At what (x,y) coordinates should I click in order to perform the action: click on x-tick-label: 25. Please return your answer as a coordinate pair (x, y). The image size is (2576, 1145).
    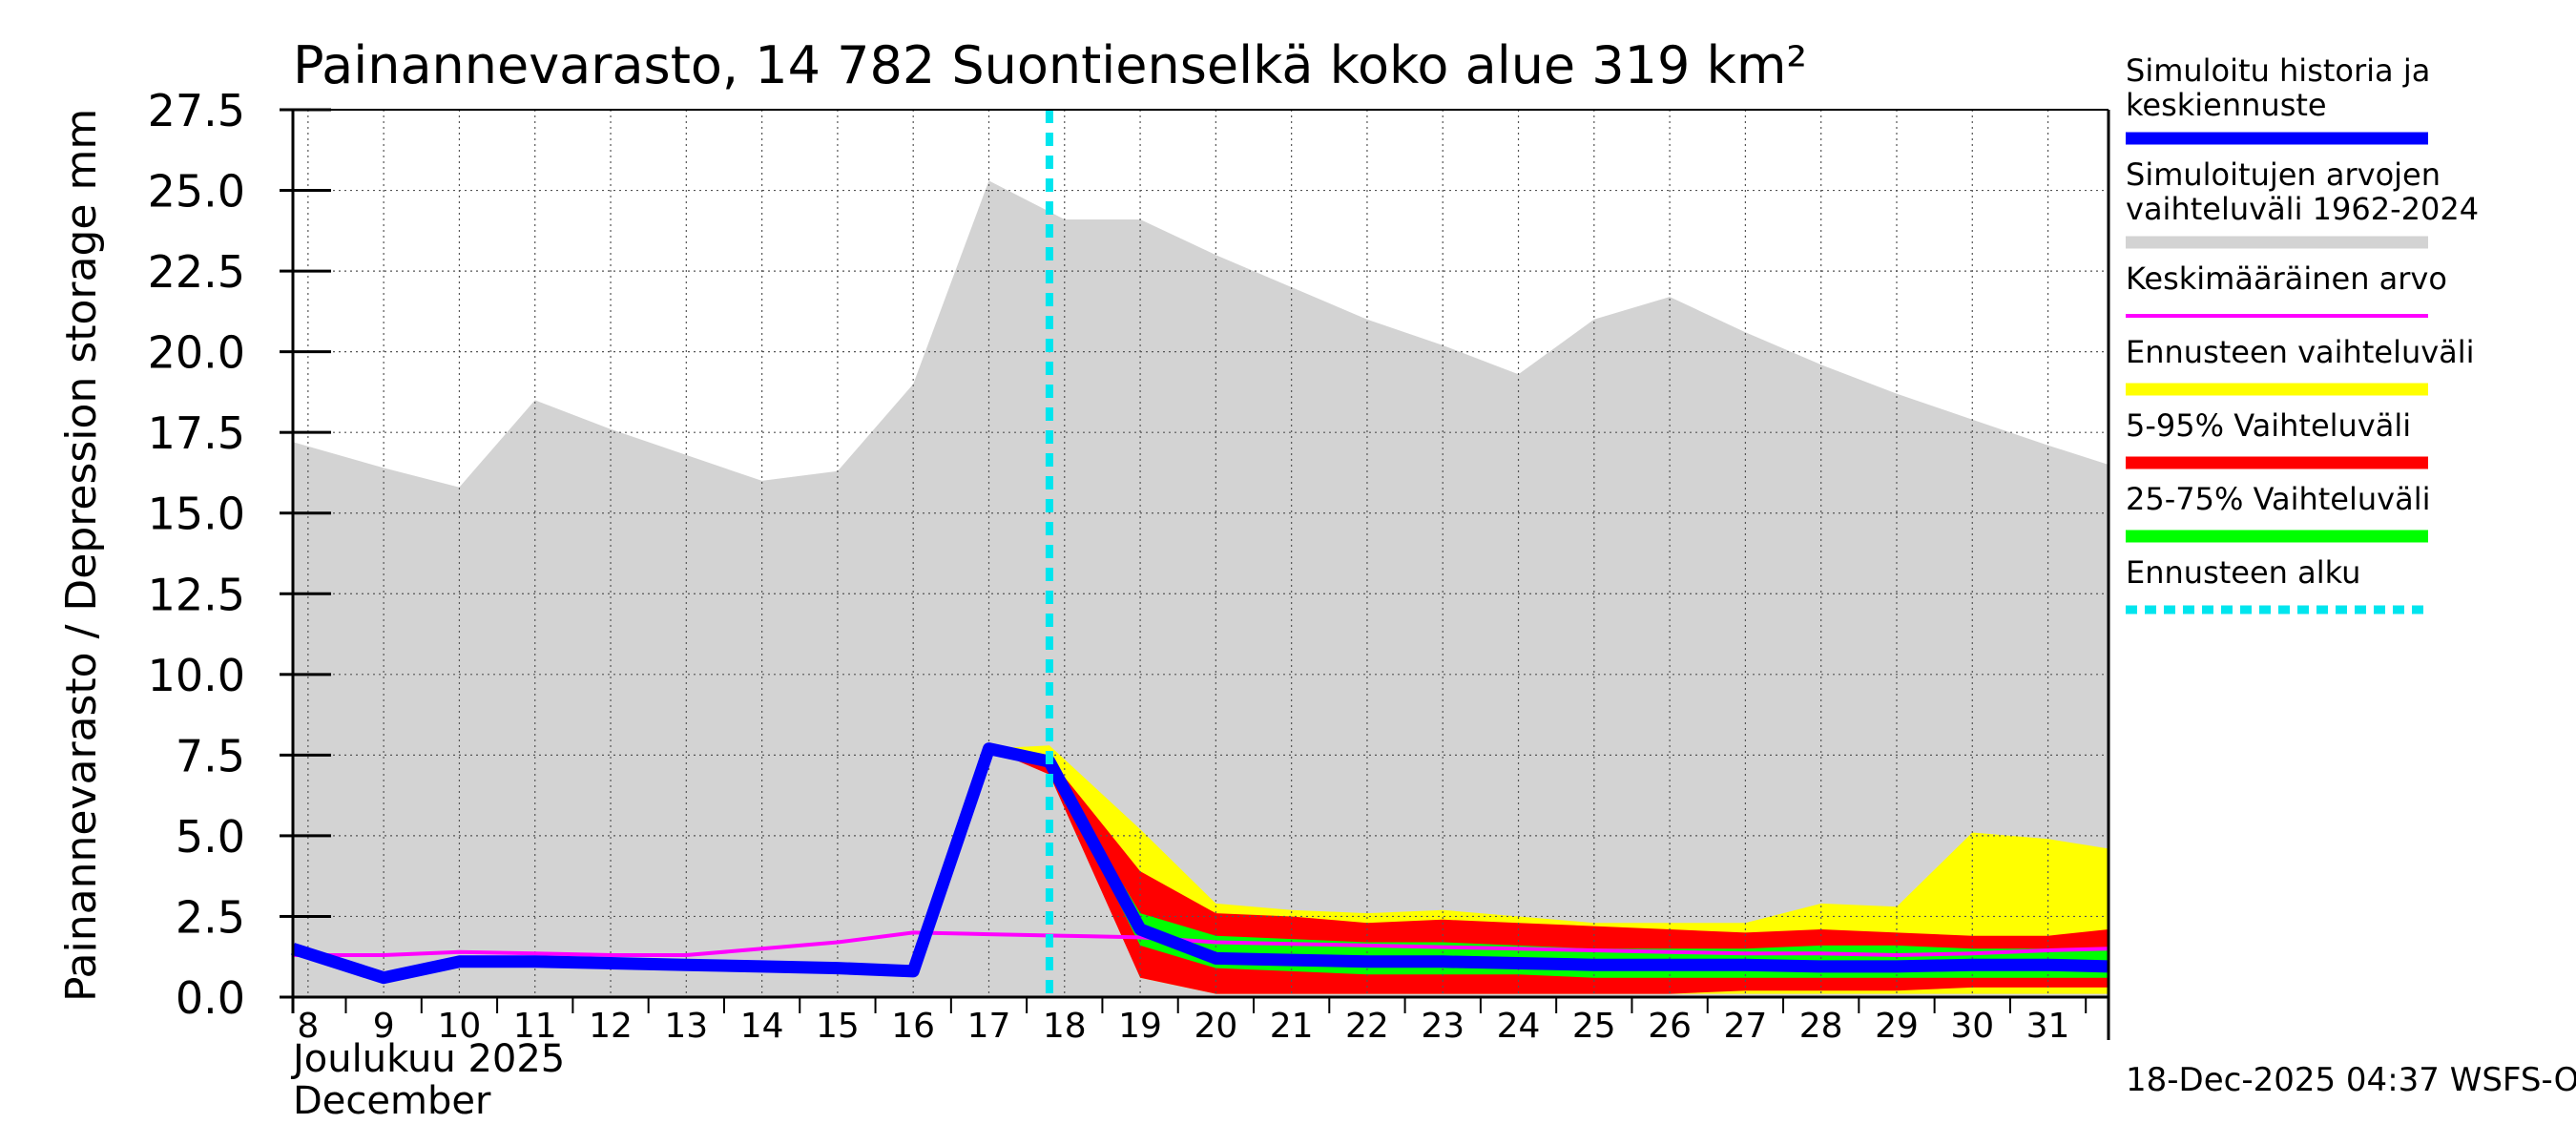
    Looking at the image, I should click on (1594, 1026).